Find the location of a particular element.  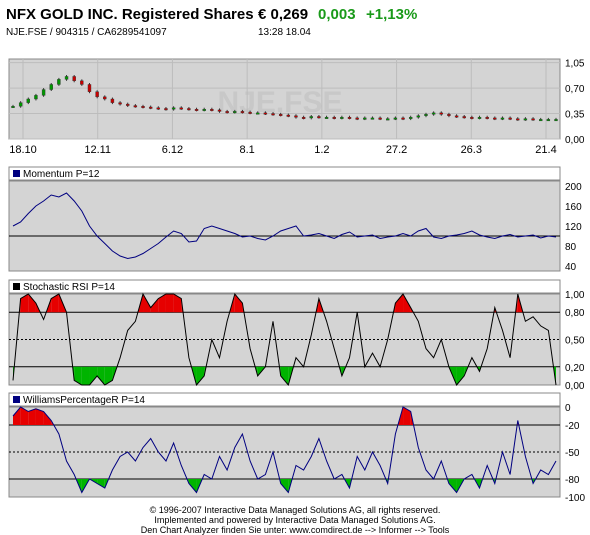

momentum-label-box is located at coordinates (284, 173).